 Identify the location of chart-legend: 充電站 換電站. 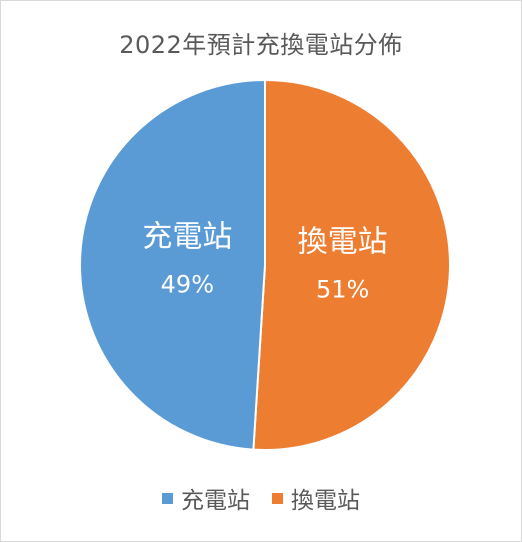
(261, 498).